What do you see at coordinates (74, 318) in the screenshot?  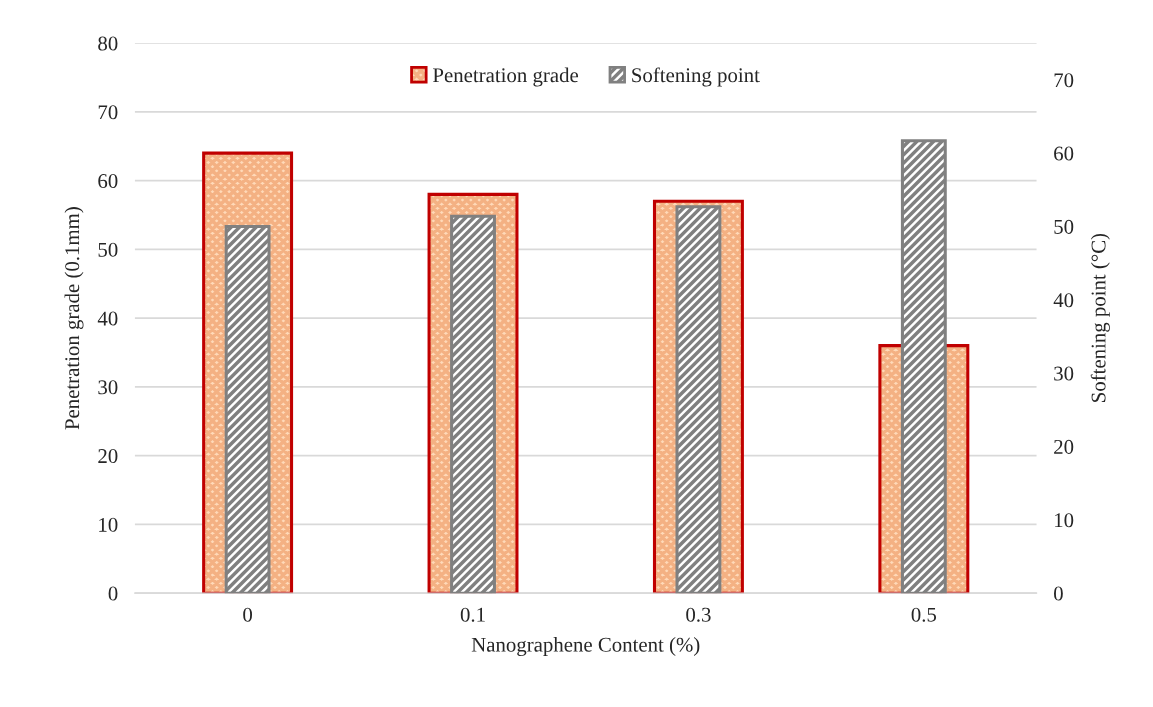 I see `y-axis-title: Penetration grade (0.1mm)` at bounding box center [74, 318].